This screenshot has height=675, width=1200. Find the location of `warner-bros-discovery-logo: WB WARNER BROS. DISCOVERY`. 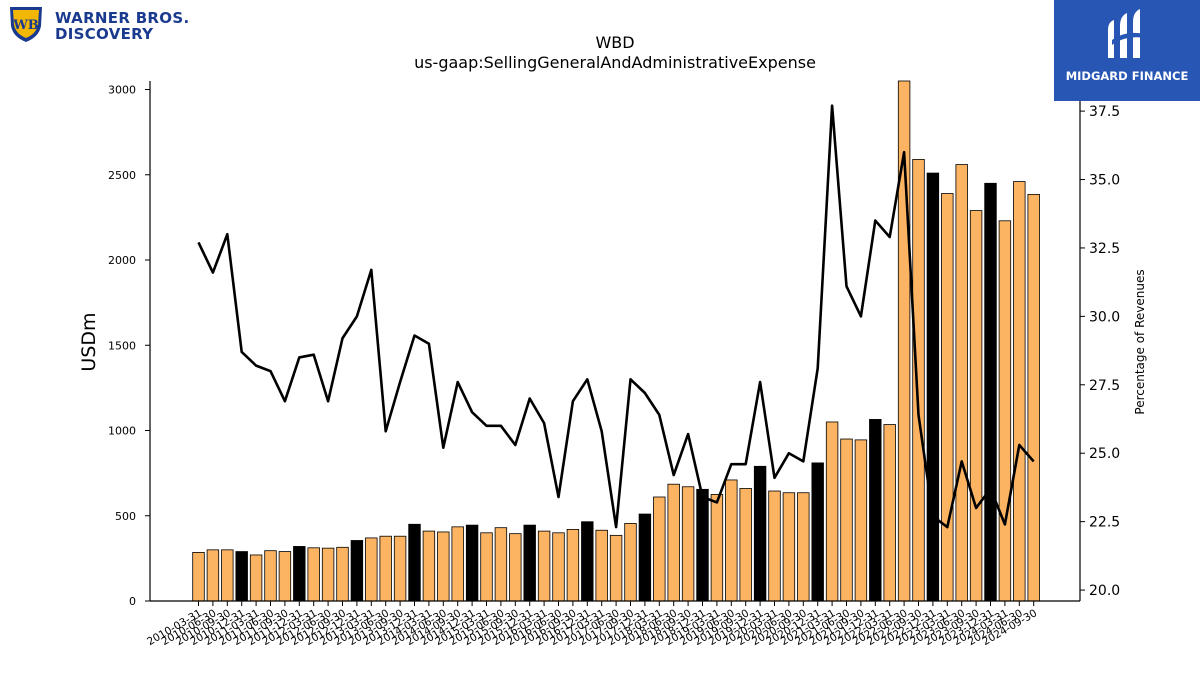

warner-bros-discovery-logo: WB WARNER BROS. DISCOVERY is located at coordinates (101, 24).